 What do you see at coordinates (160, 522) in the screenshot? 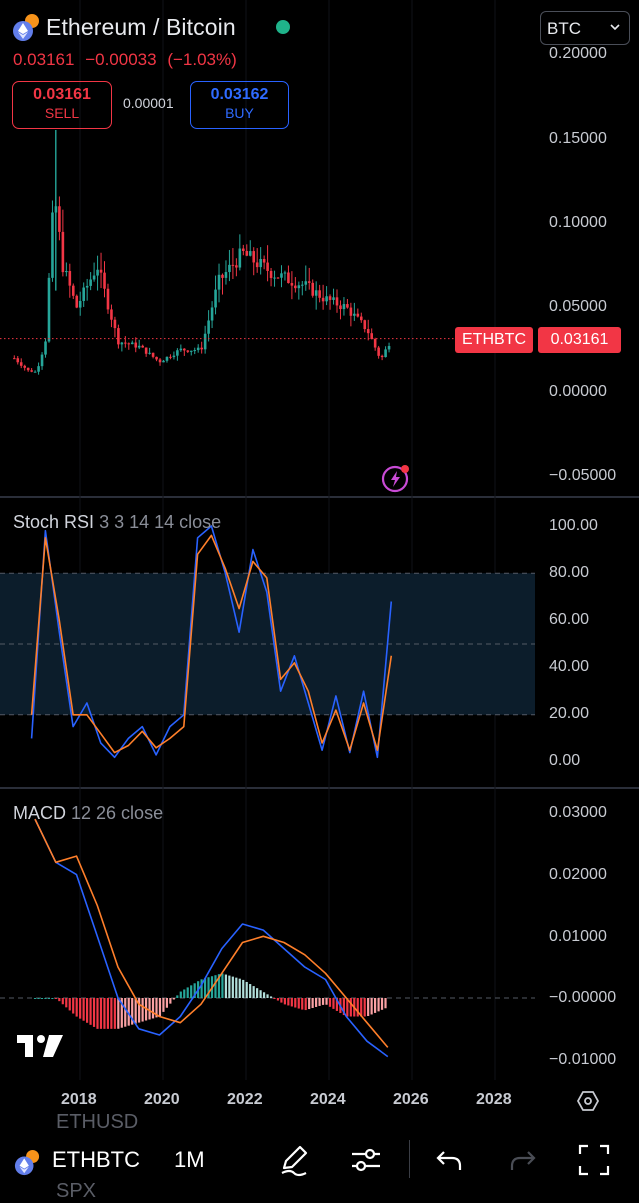
I see `stoch-rsi-params: 3 3 14 14 close` at bounding box center [160, 522].